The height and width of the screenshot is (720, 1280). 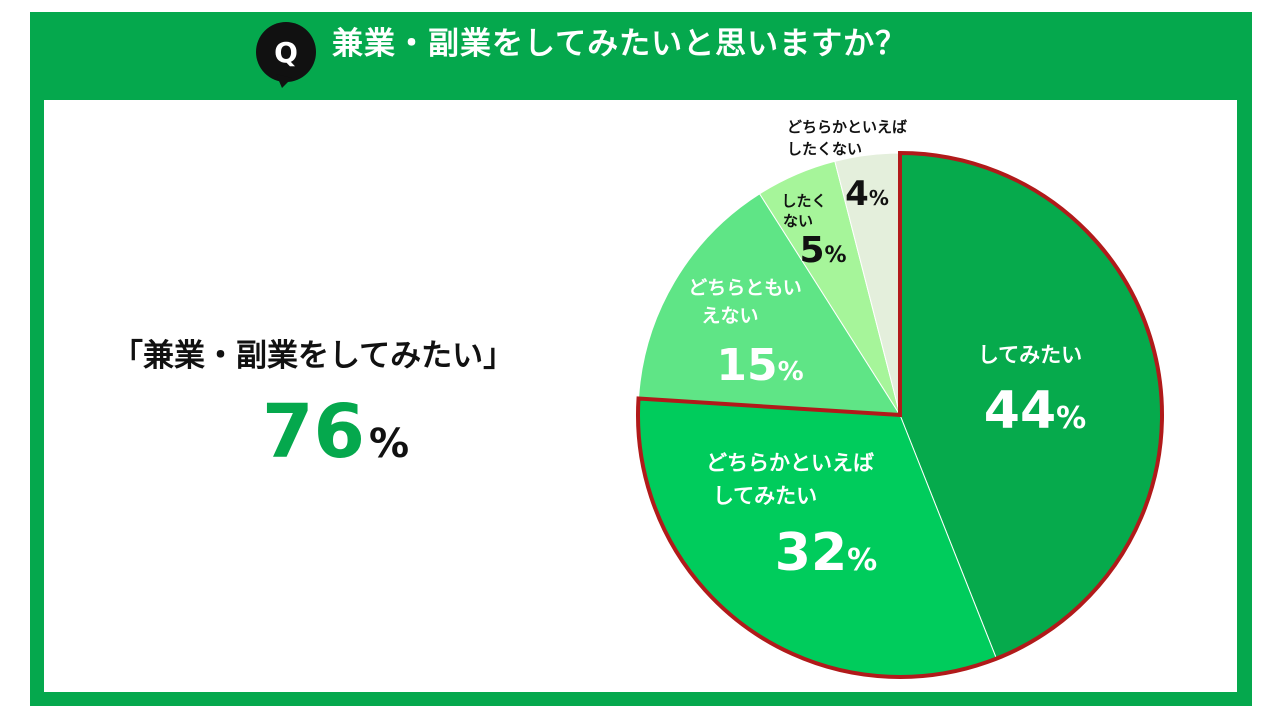 I want to click on slice-label-2: してみたい, so click(x=765, y=496).